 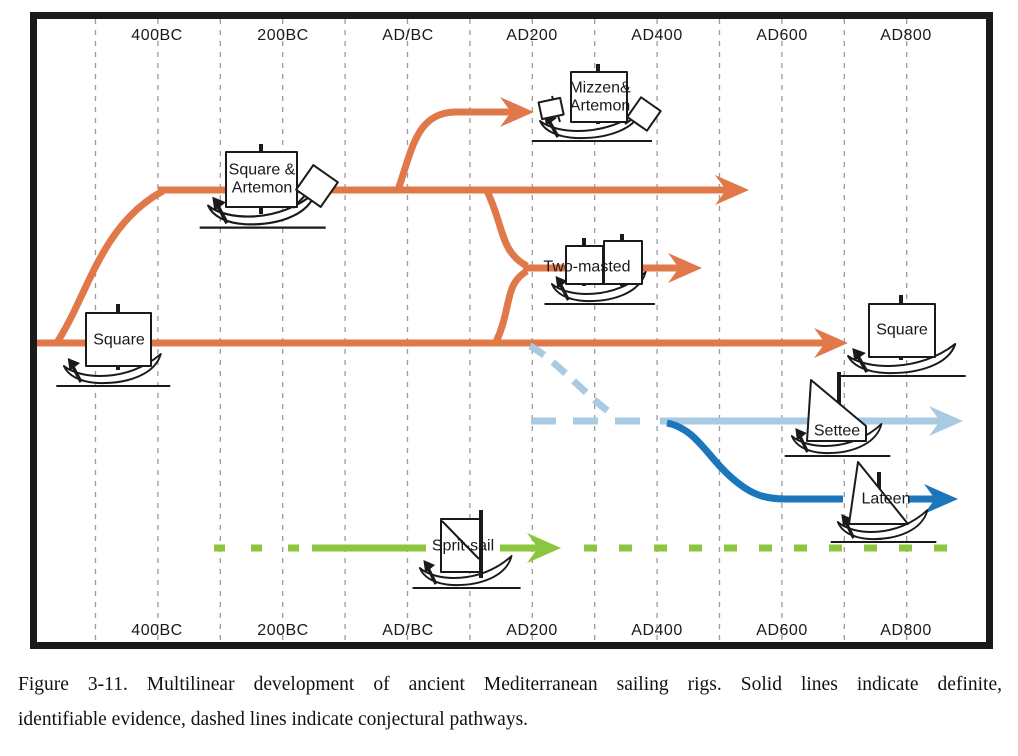 I want to click on axis-label-top: AD200, so click(x=532, y=35).